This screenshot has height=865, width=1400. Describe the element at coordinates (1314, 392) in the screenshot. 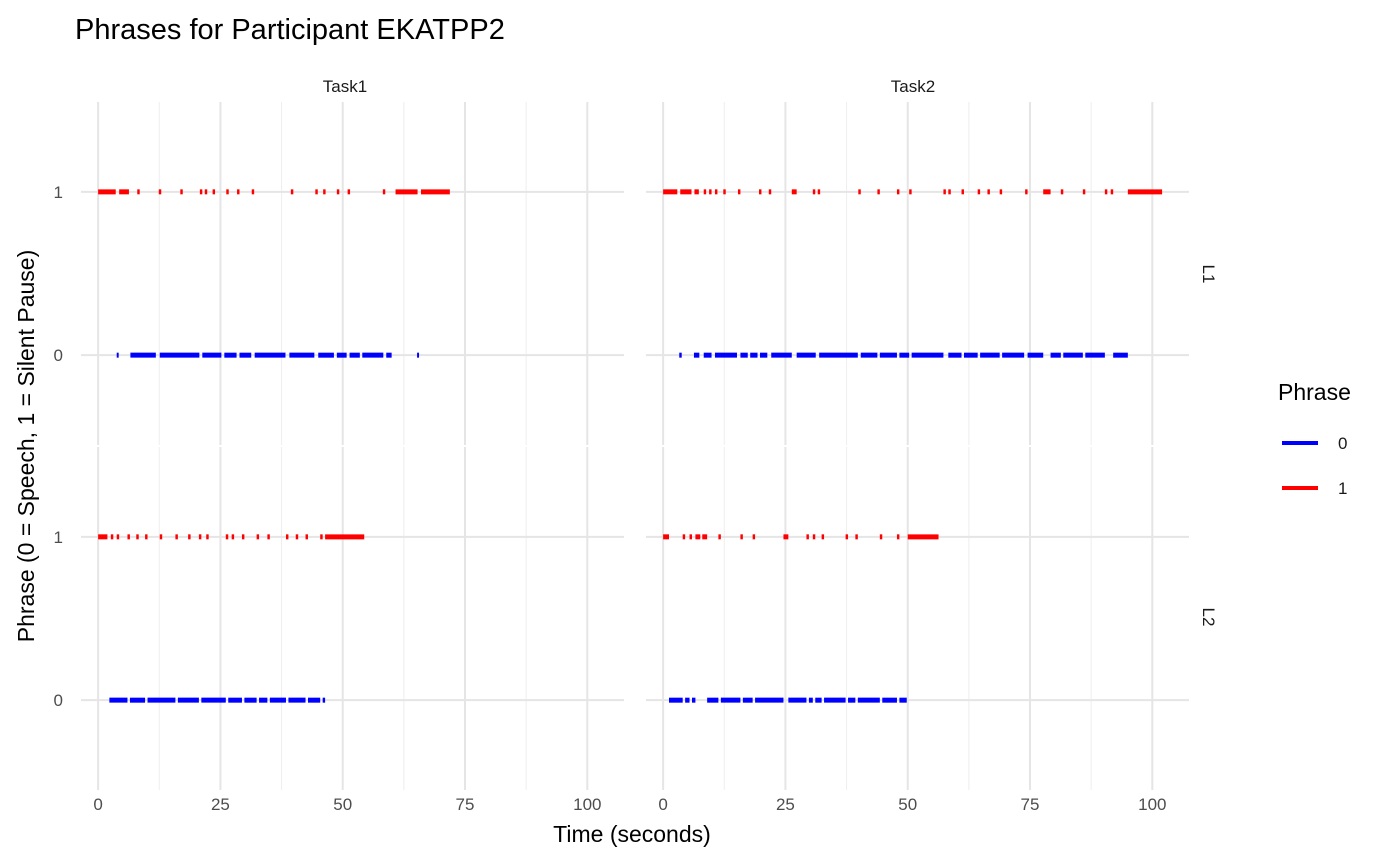

I see `legend-title: Phrase` at that location.